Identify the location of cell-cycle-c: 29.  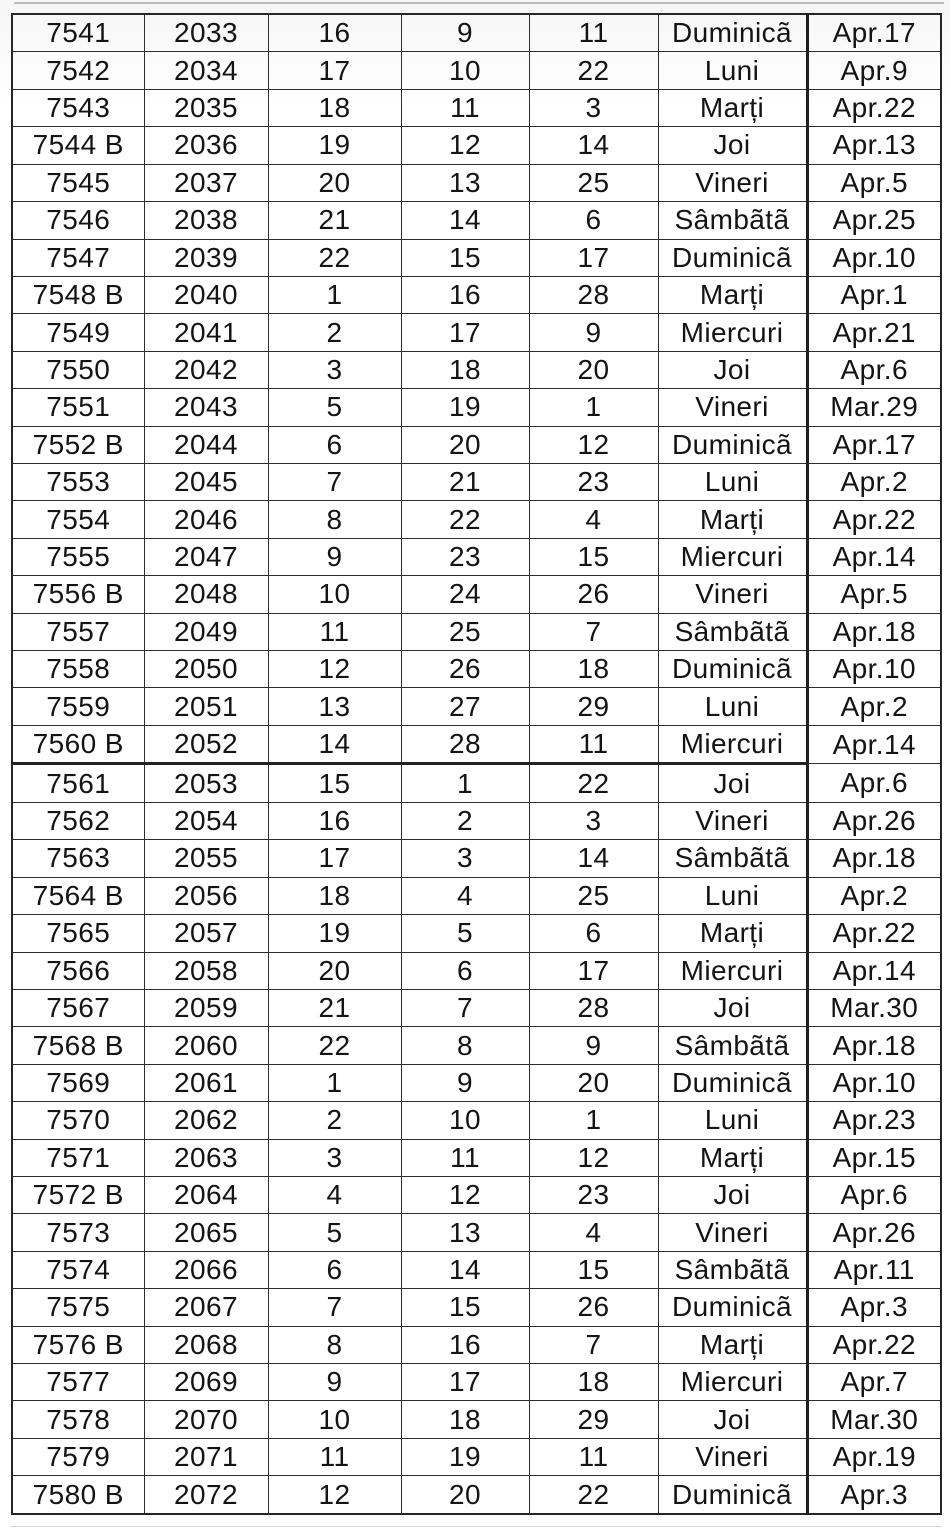
(593, 706).